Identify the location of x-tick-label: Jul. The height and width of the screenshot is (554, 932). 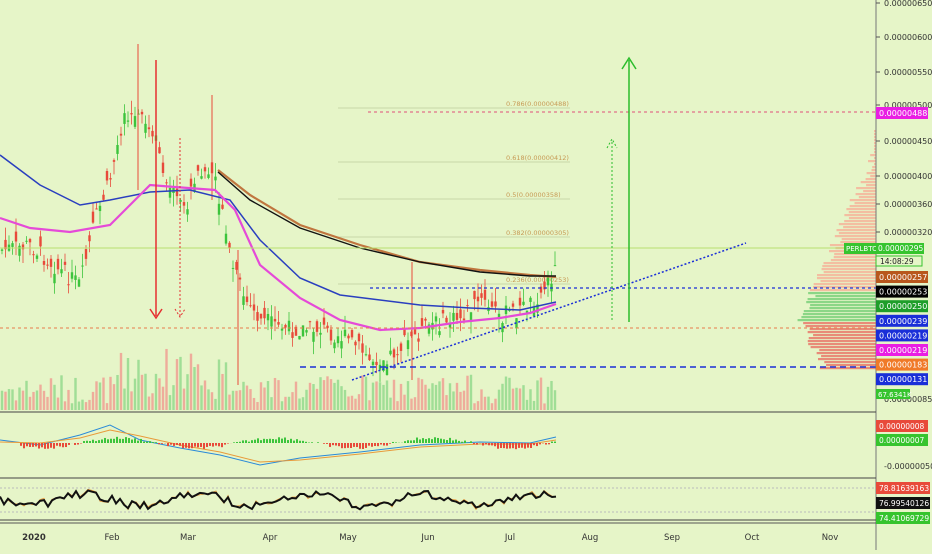
(509, 538).